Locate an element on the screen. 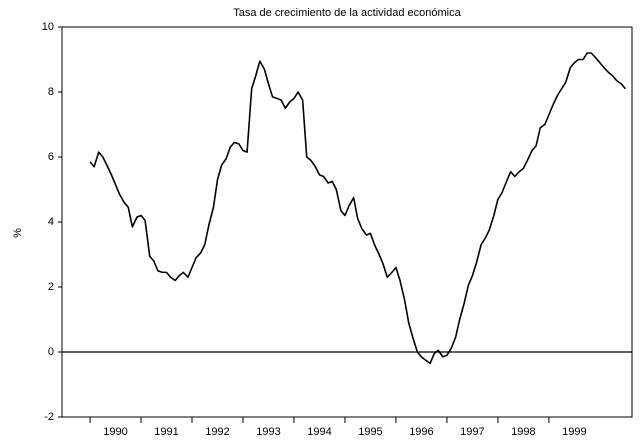 The image size is (641, 443). y-tick-label: 8 is located at coordinates (51, 92).